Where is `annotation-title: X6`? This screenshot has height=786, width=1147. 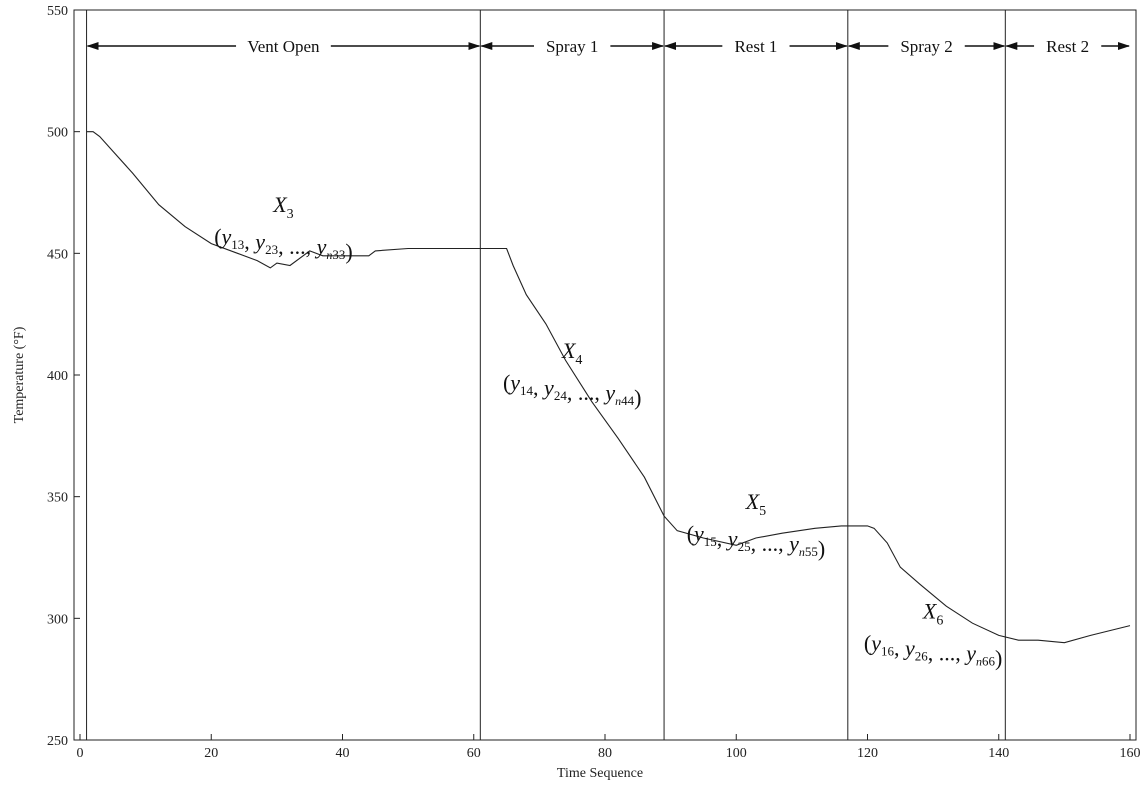 annotation-title: X6 is located at coordinates (932, 614).